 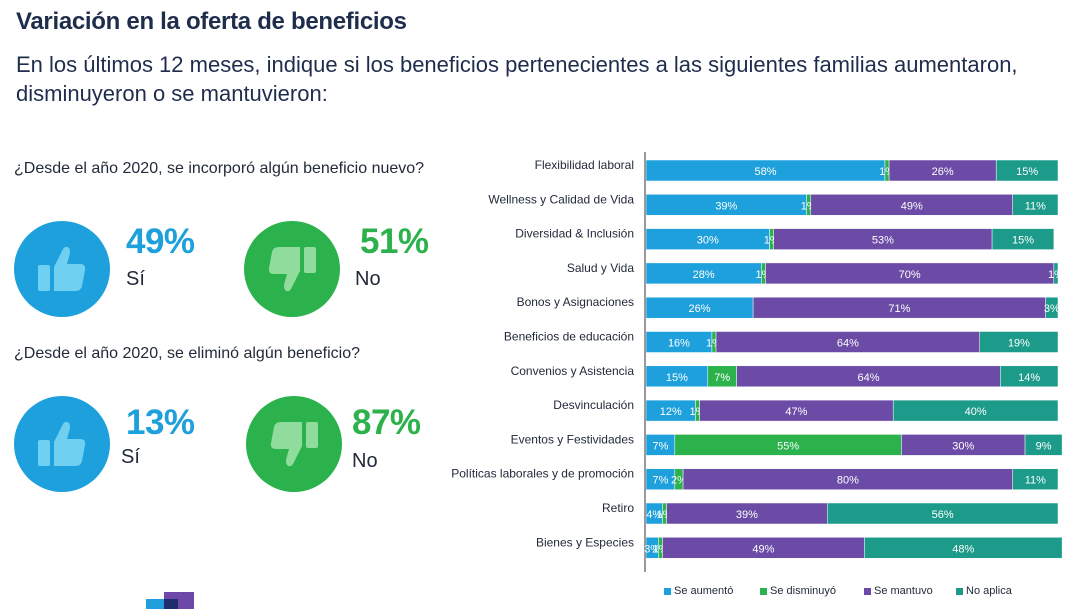 I want to click on category-label: Eventos y Festividades, so click(x=572, y=439).